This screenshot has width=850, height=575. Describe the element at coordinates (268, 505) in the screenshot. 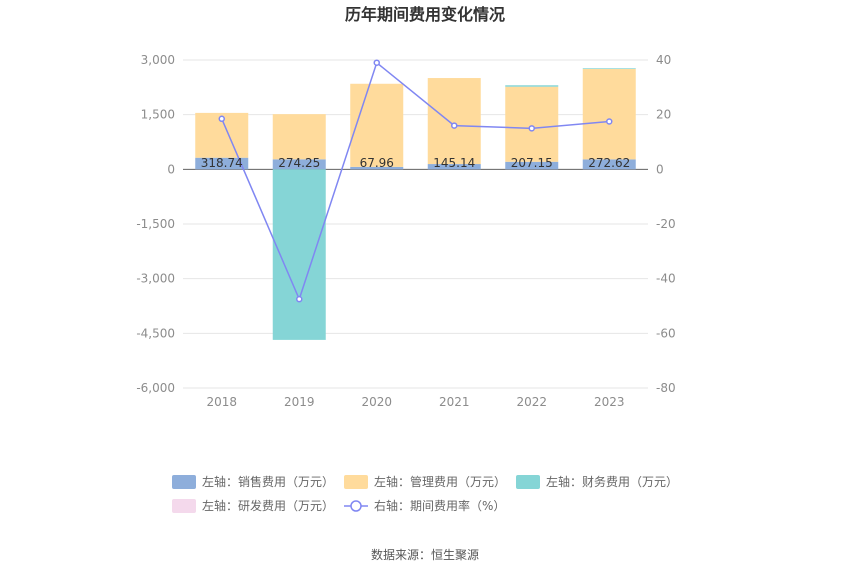

I see `legend-label: 左轴：研发费用（万元）` at that location.